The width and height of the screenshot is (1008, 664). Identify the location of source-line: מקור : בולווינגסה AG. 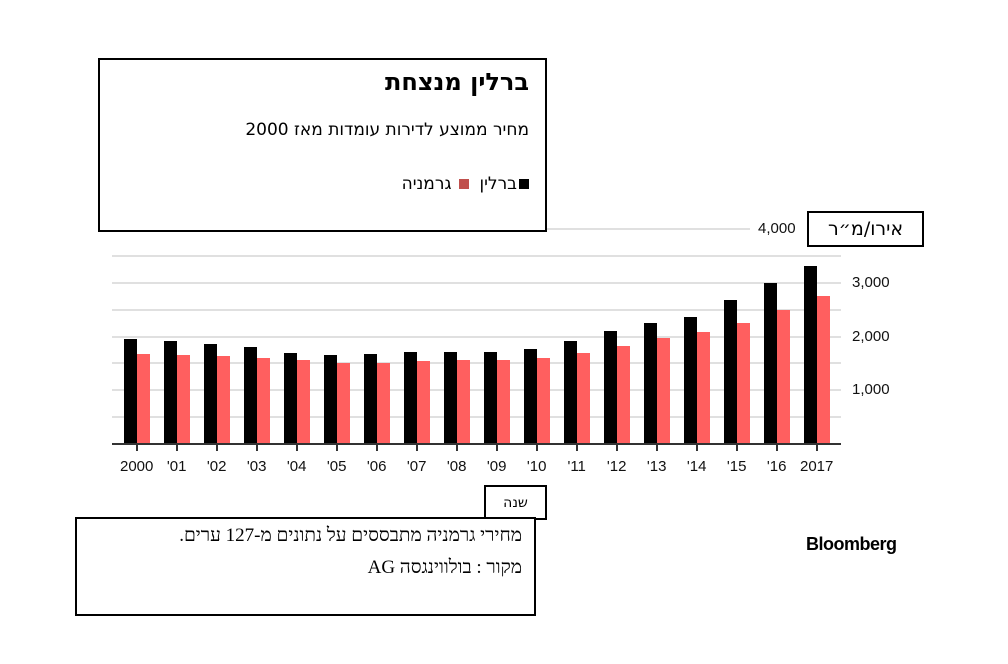
(444, 567).